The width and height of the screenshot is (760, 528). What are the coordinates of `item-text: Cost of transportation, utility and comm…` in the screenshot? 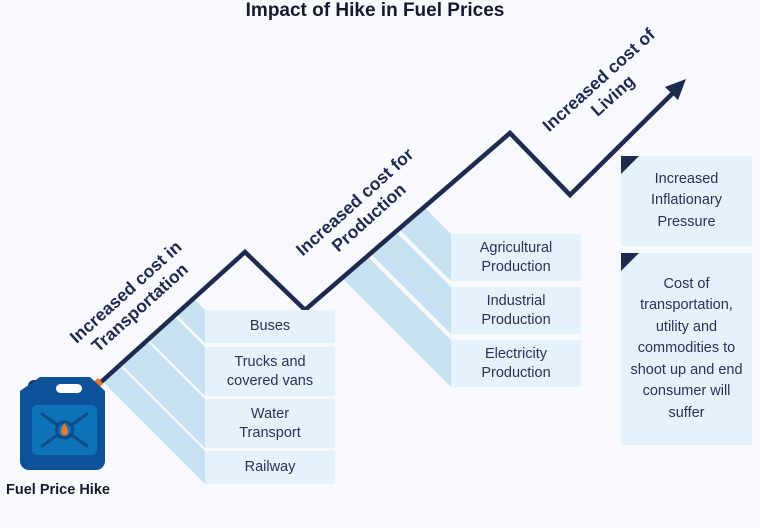 It's located at (686, 348).